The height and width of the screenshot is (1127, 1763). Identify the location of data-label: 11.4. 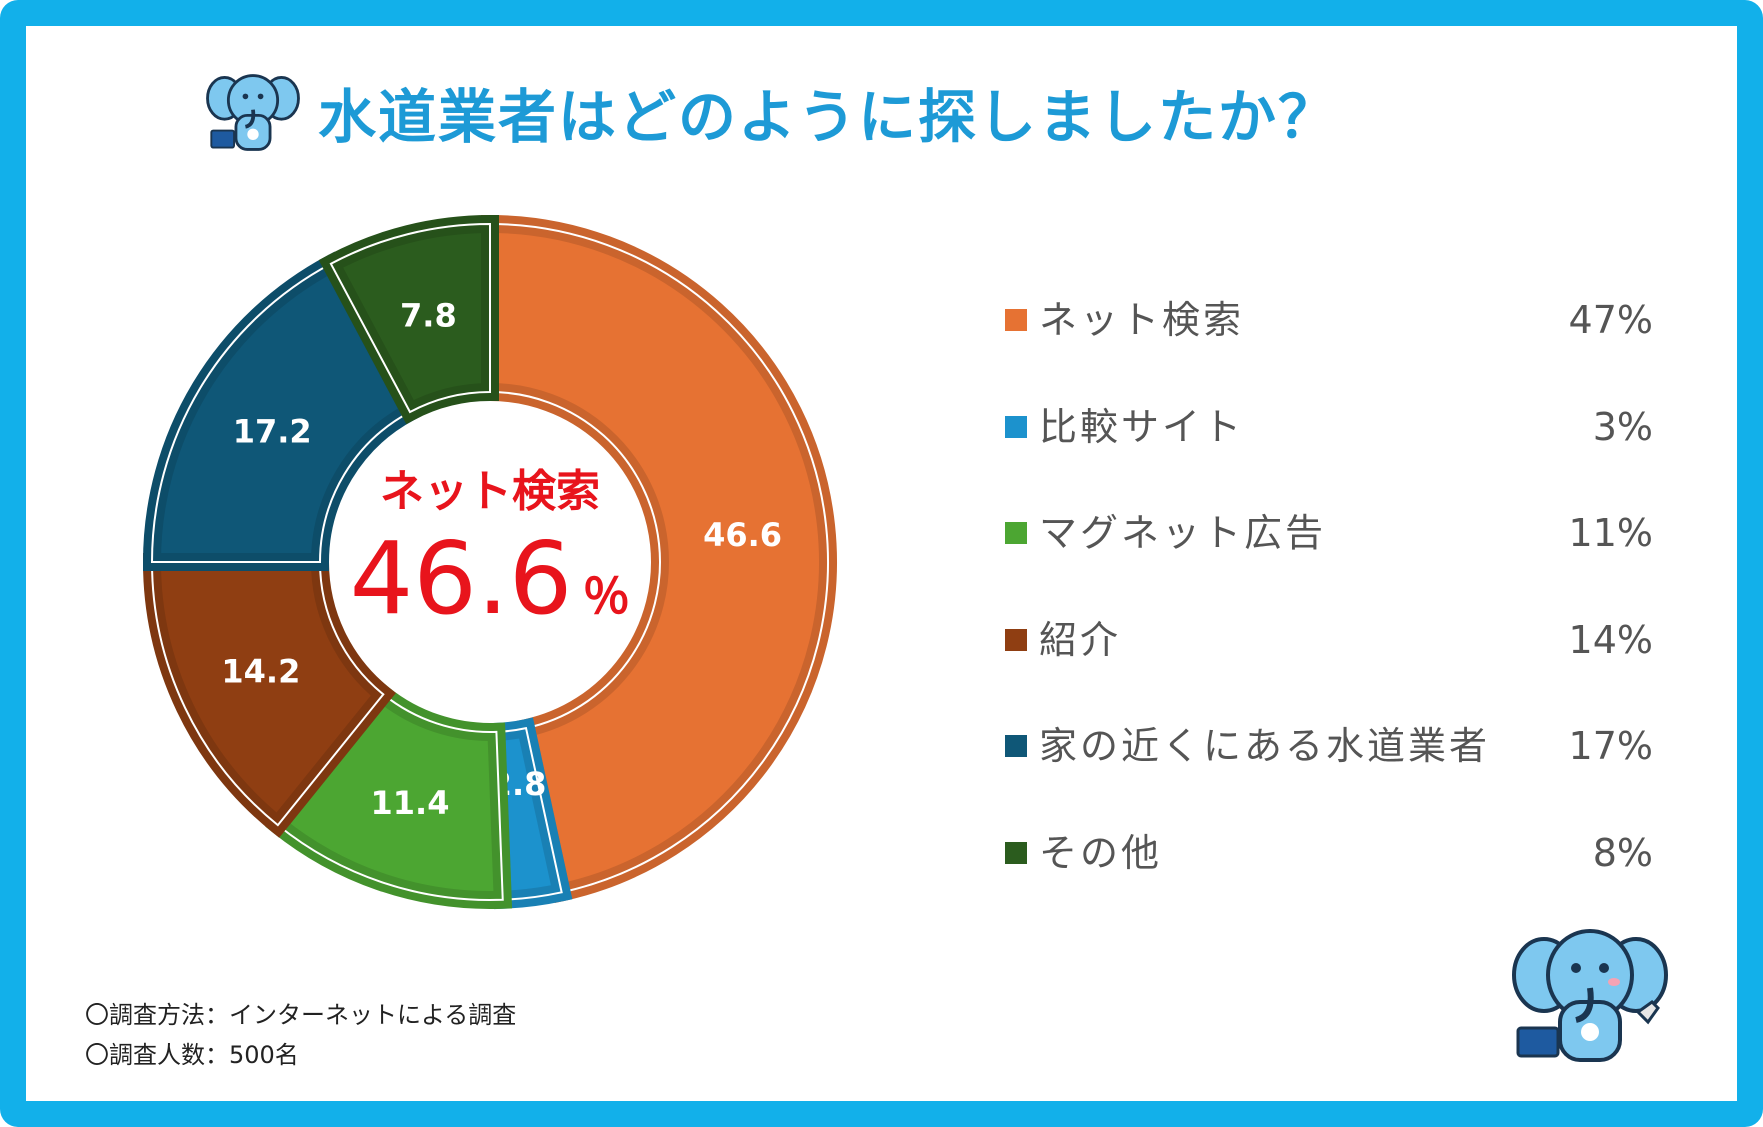
(410, 803).